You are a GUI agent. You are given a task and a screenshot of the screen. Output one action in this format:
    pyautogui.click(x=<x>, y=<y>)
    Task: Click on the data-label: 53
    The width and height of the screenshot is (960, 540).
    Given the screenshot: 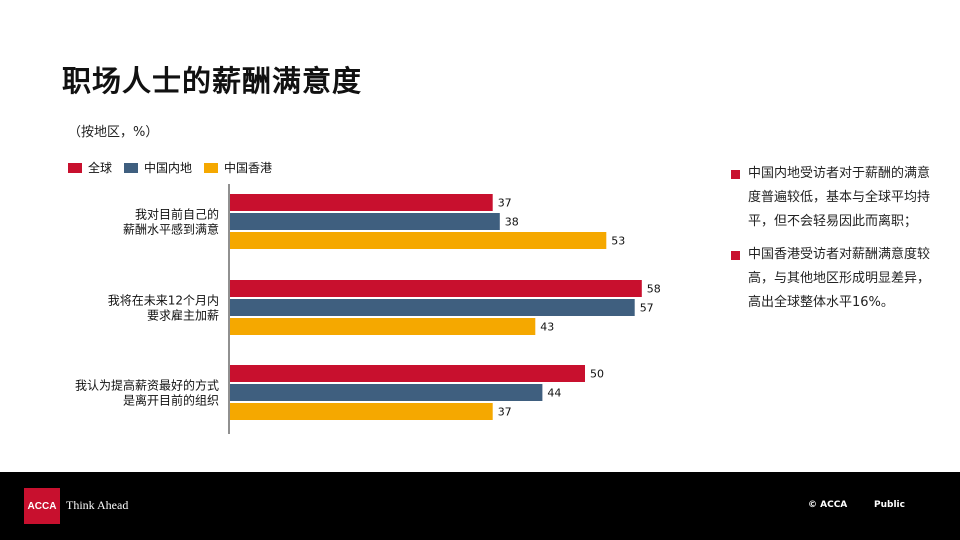 What is the action you would take?
    pyautogui.click(x=618, y=241)
    